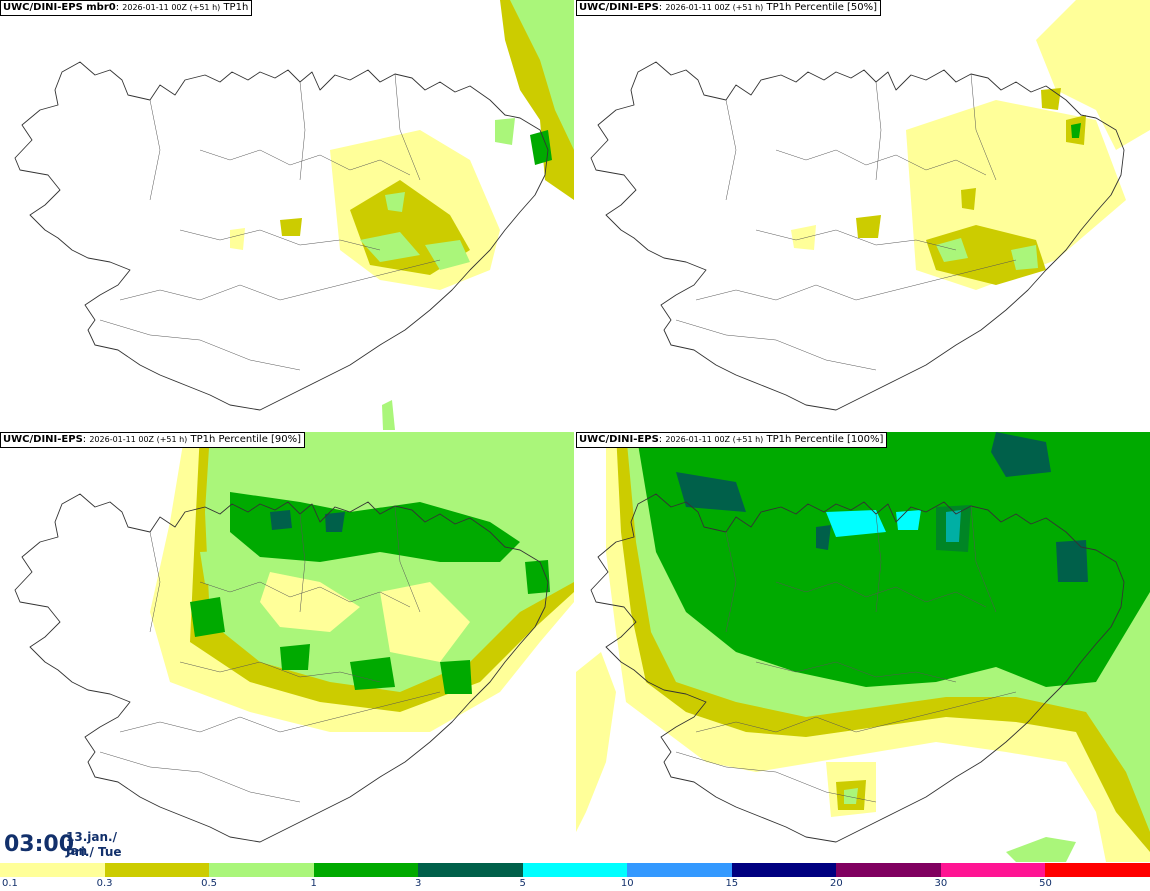 This screenshot has width=1150, height=891. Describe the element at coordinates (94, 852) in the screenshot. I see `valid-day: Þri./ Tue` at that location.